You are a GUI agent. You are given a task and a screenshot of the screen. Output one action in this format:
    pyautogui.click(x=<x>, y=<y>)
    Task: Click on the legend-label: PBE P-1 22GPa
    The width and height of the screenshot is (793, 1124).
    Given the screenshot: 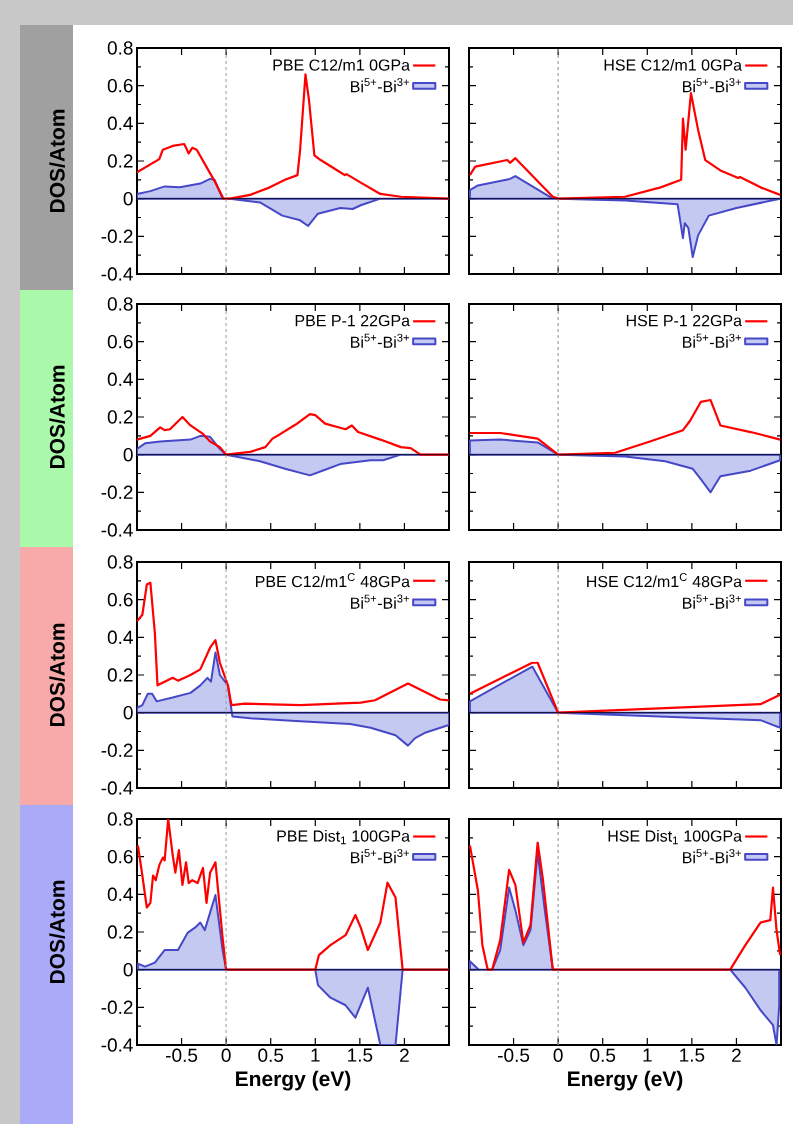 What is the action you would take?
    pyautogui.click(x=353, y=320)
    